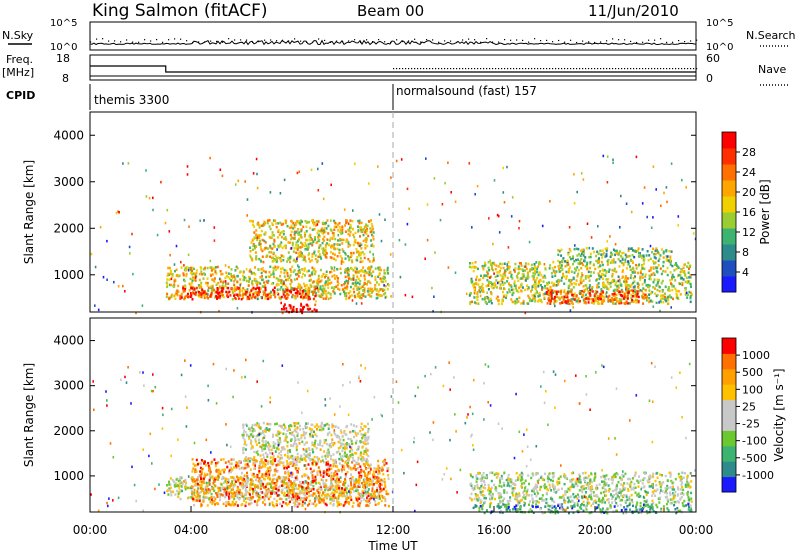 This screenshot has height=554, width=800. Describe the element at coordinates (729, 172) in the screenshot. I see `power-colorbar-segment` at that location.